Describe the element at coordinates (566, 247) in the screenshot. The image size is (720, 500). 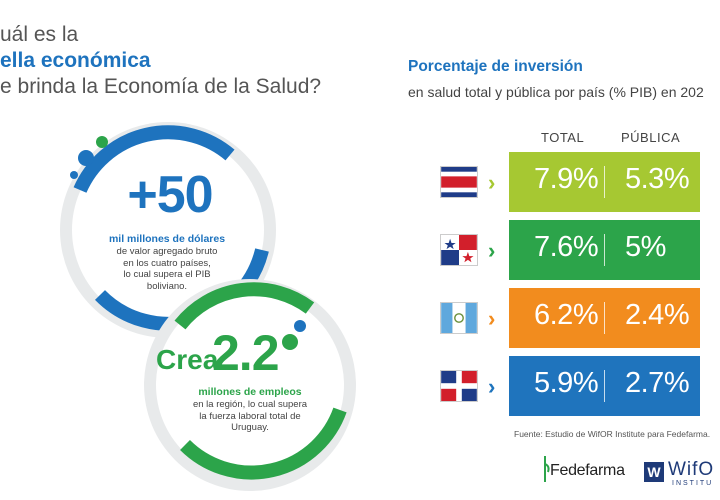
I see `total-value: 7.6%` at that location.